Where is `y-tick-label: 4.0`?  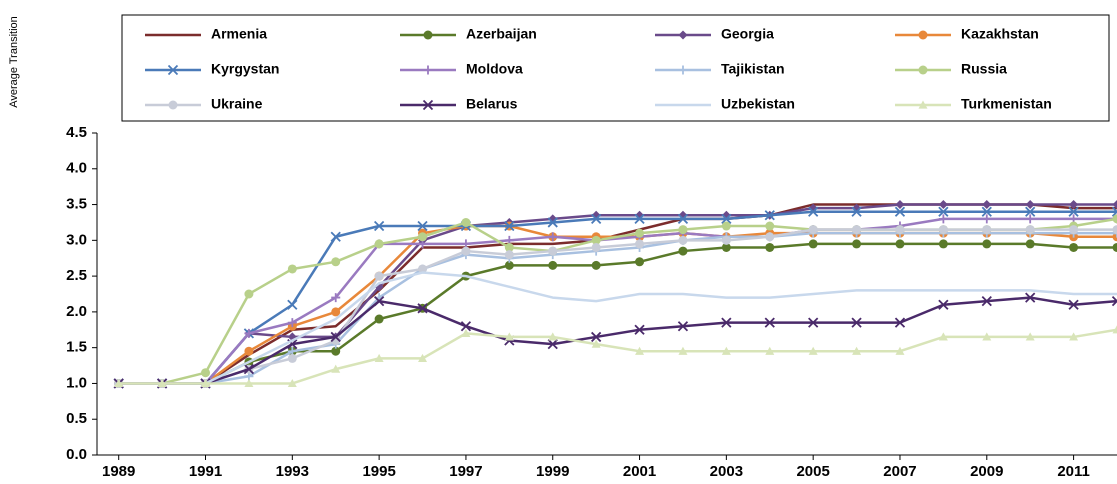 y-tick-label: 4.0 is located at coordinates (76, 168).